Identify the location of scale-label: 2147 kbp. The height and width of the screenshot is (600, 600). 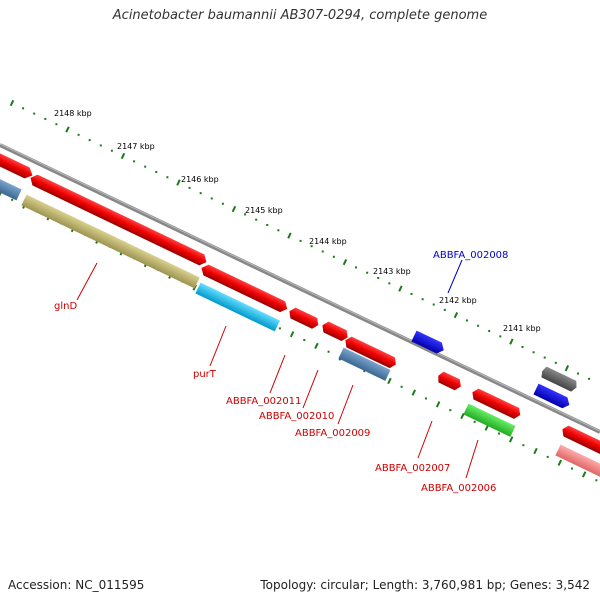
(136, 146).